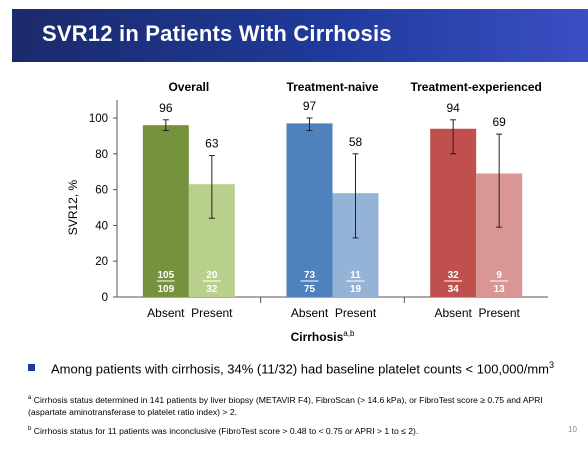 The image size is (588, 459). What do you see at coordinates (101, 262) in the screenshot?
I see `y-tick-label: 20` at bounding box center [101, 262].